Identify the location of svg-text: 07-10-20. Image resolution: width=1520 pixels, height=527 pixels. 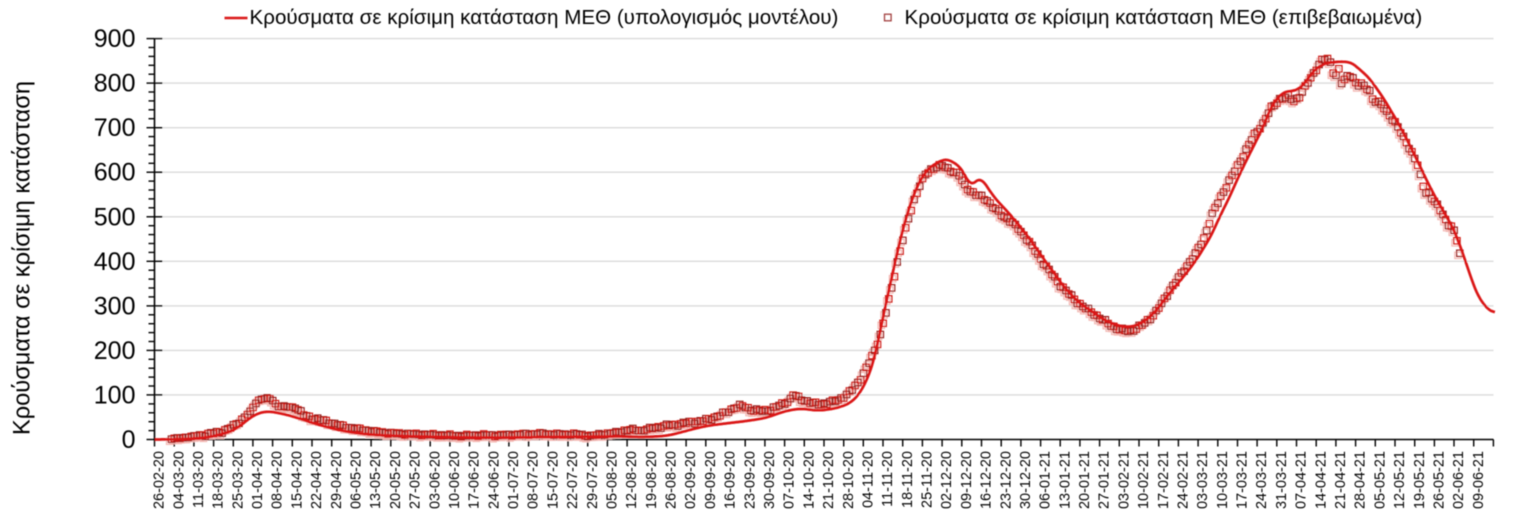
(790, 480).